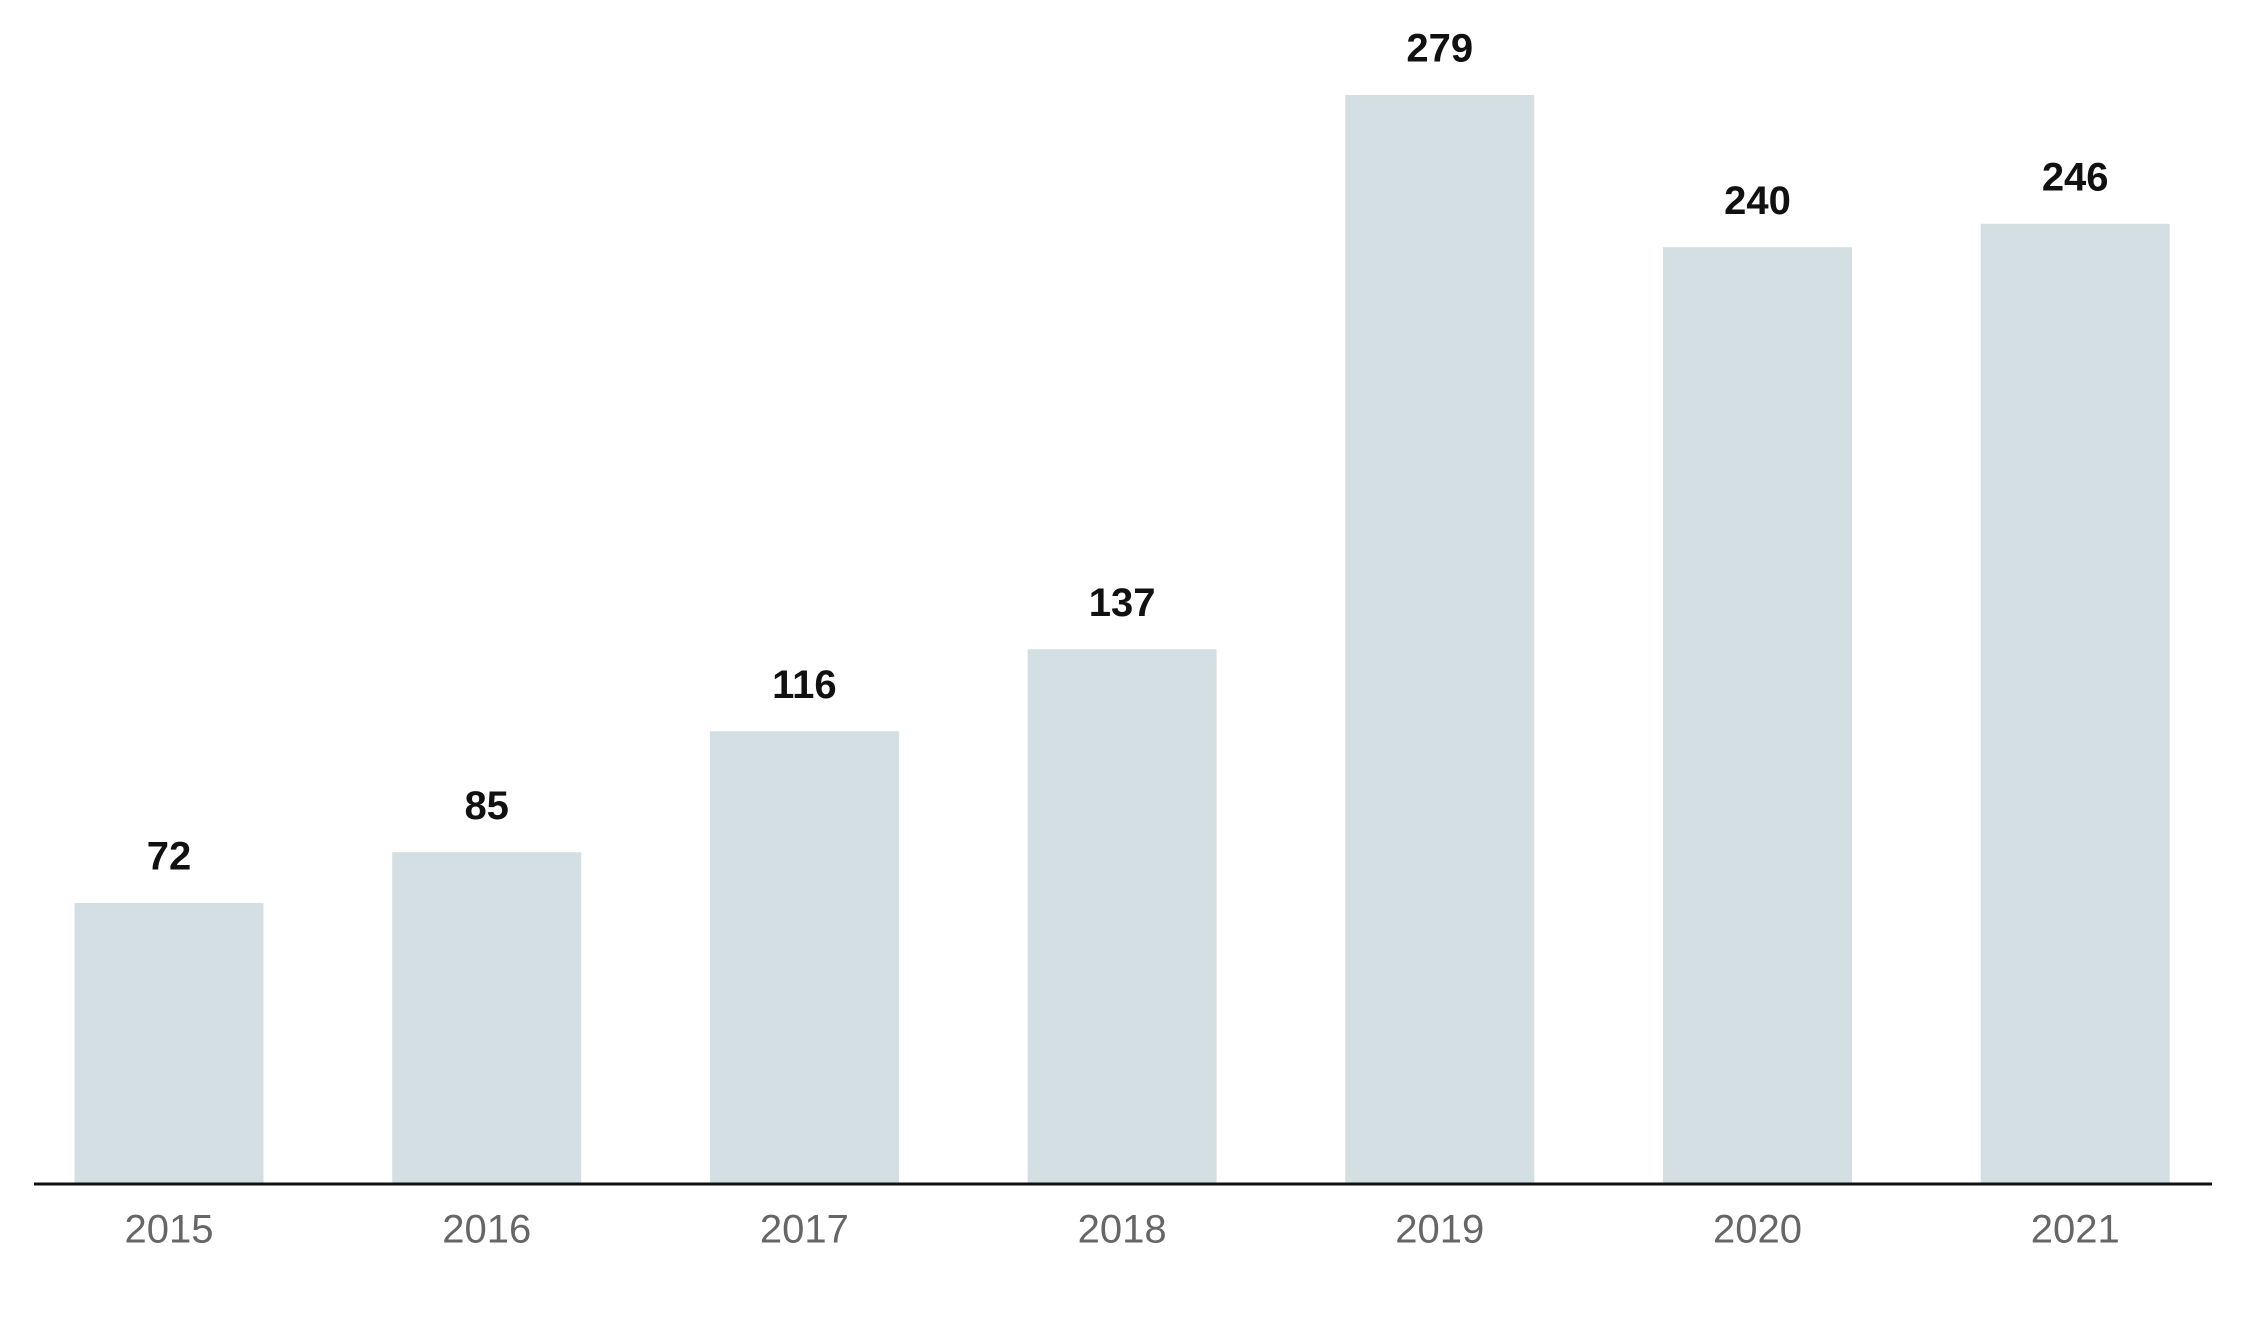  I want to click on x-tick-label: 2019, so click(1439, 1230).